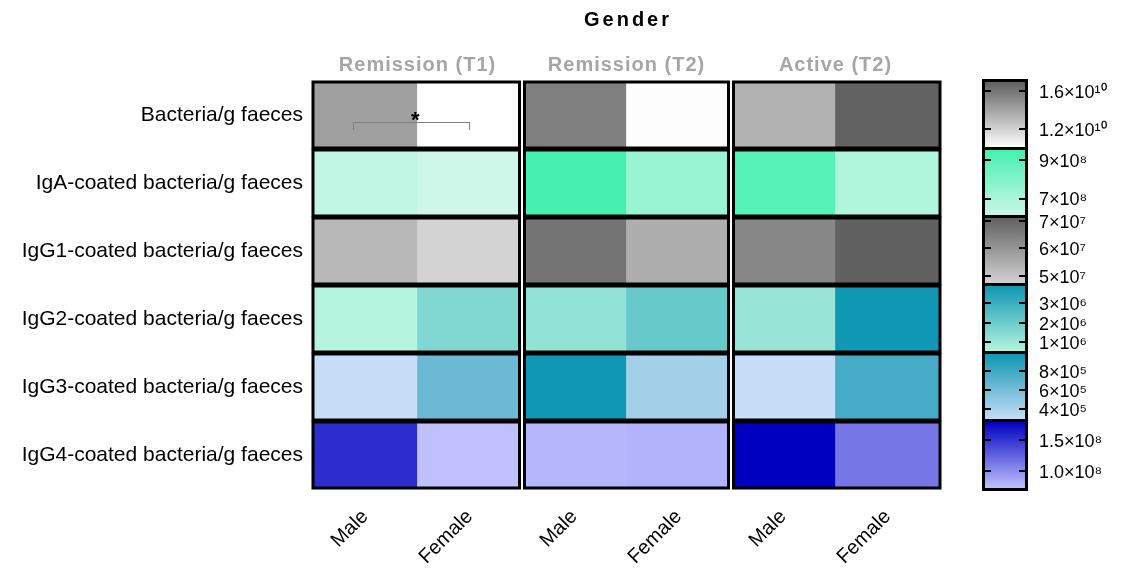 Image resolution: width=1131 pixels, height=569 pixels. What do you see at coordinates (1063, 160) in the screenshot?
I see `color-bar-label: 9×10⁸` at bounding box center [1063, 160].